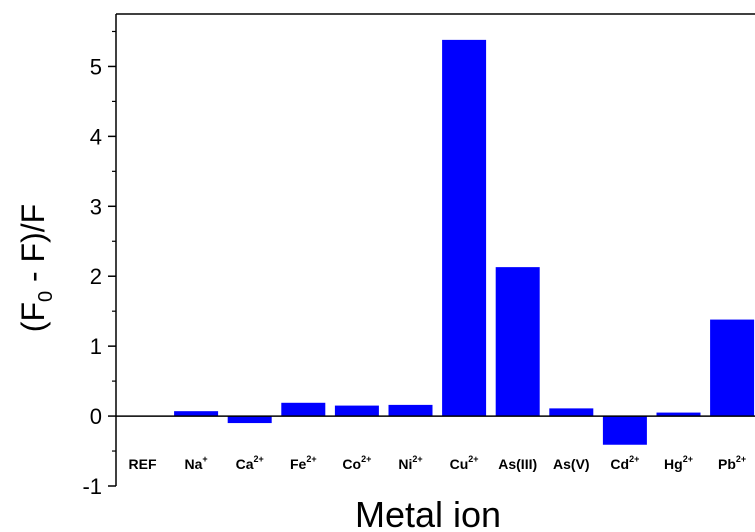 The image size is (755, 532). What do you see at coordinates (196, 463) in the screenshot?
I see `x-tick-label: Na+` at bounding box center [196, 463].